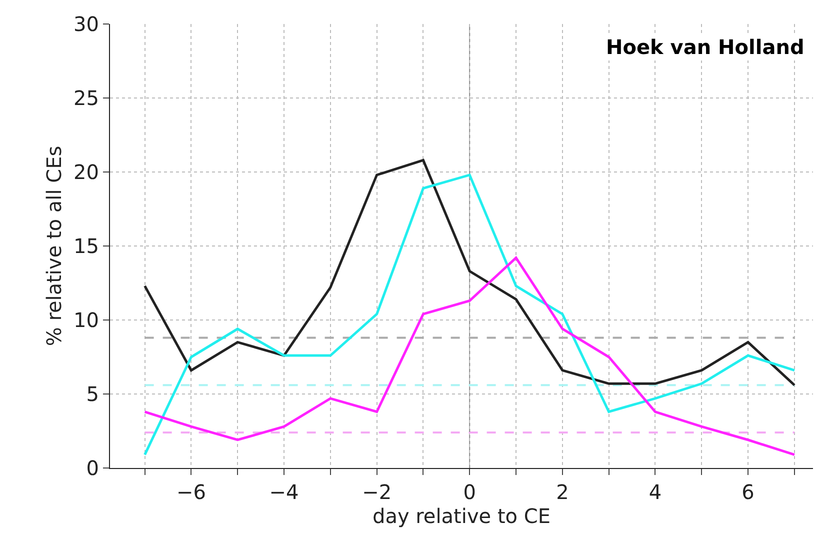  I want to click on x-tick-label: −4, so click(284, 492).